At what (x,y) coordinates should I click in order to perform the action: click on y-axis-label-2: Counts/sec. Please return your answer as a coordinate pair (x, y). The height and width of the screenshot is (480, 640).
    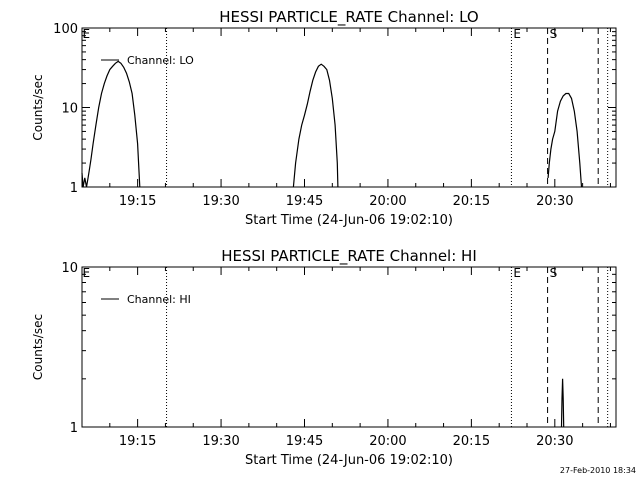
    Looking at the image, I should click on (38, 347).